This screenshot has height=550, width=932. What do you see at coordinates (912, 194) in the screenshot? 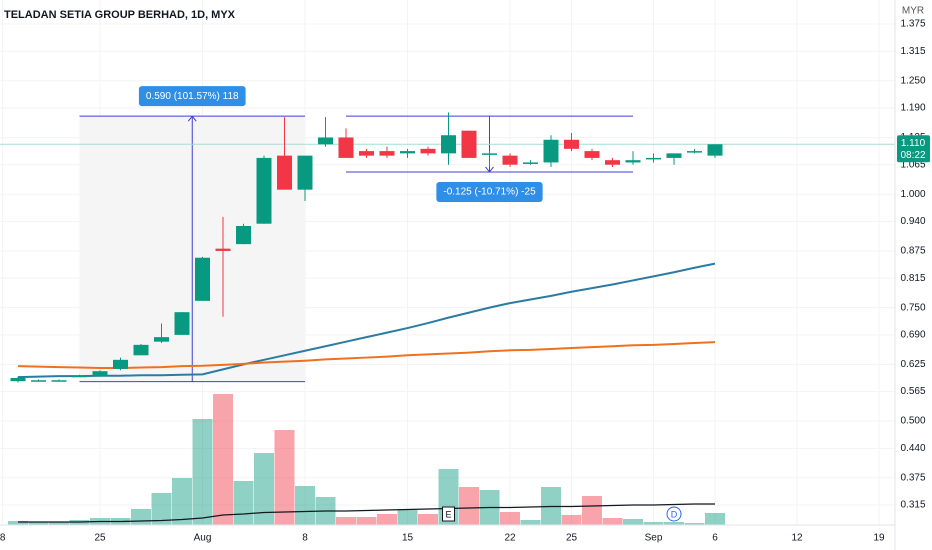
I see `y-tick-label: 1.000` at bounding box center [912, 194].